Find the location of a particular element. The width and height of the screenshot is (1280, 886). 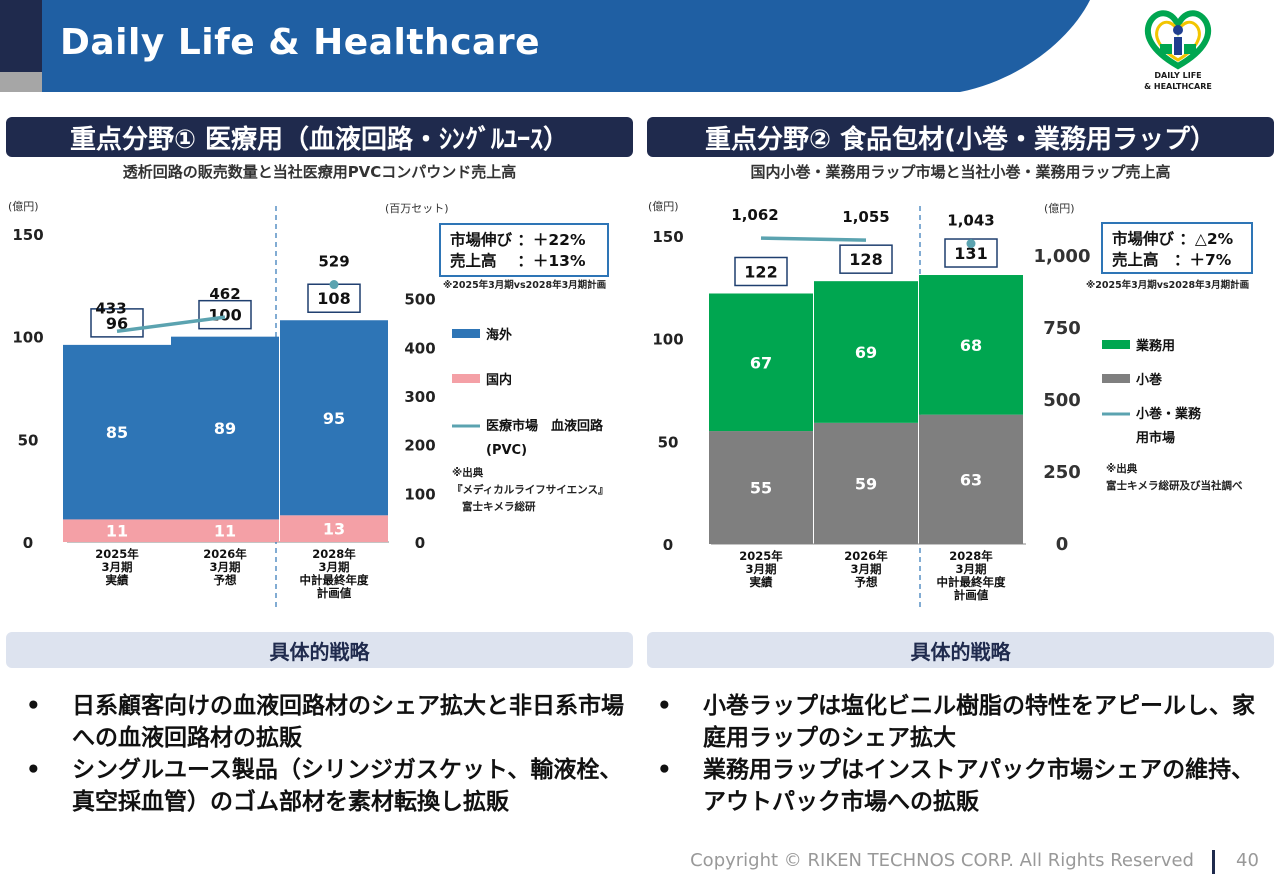

bar-value-label: 85 is located at coordinates (117, 432).